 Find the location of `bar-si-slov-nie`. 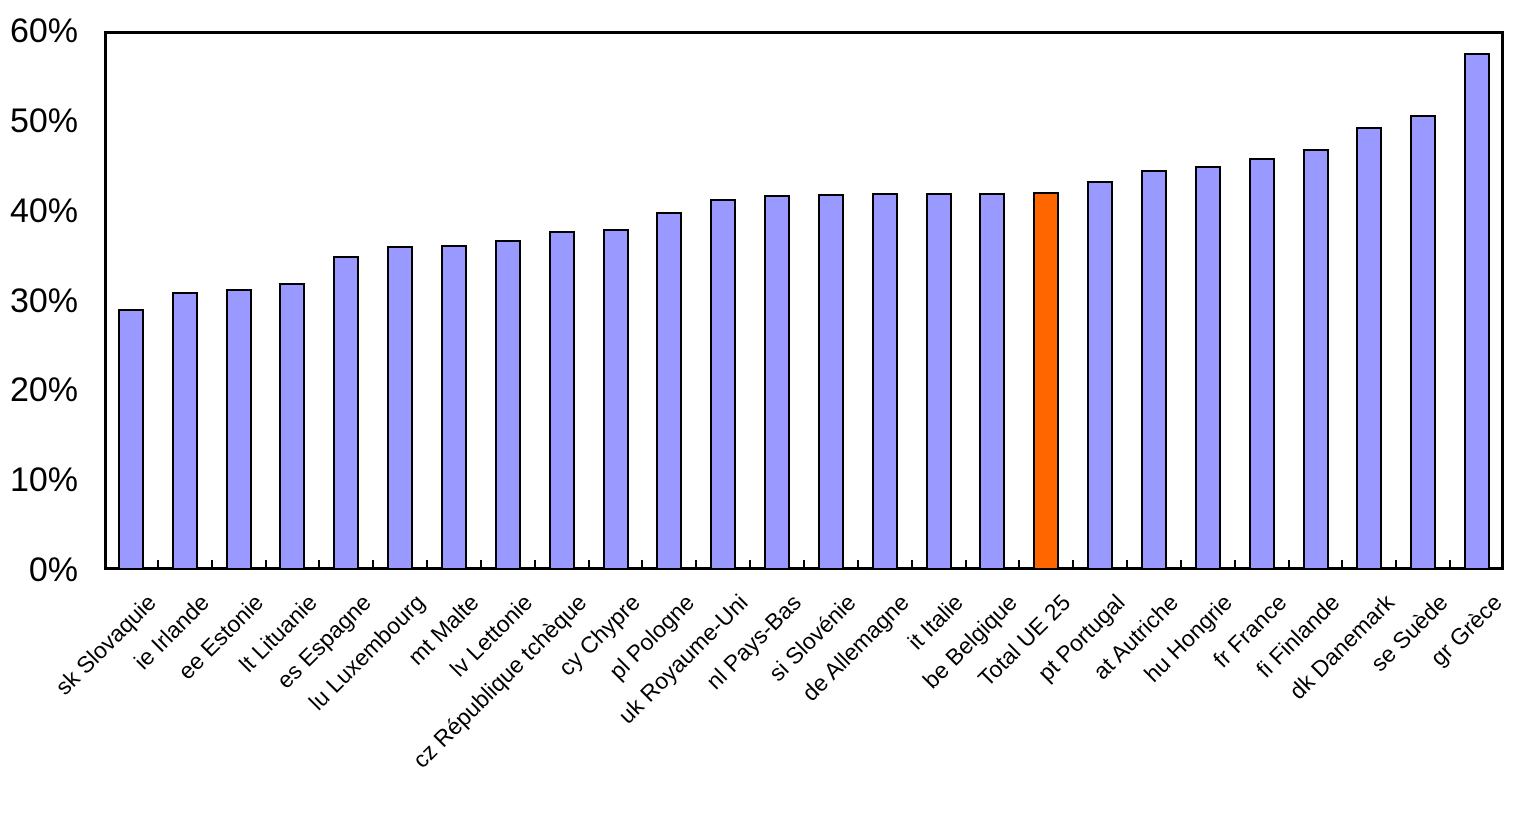

bar-si-slov-nie is located at coordinates (830, 381).